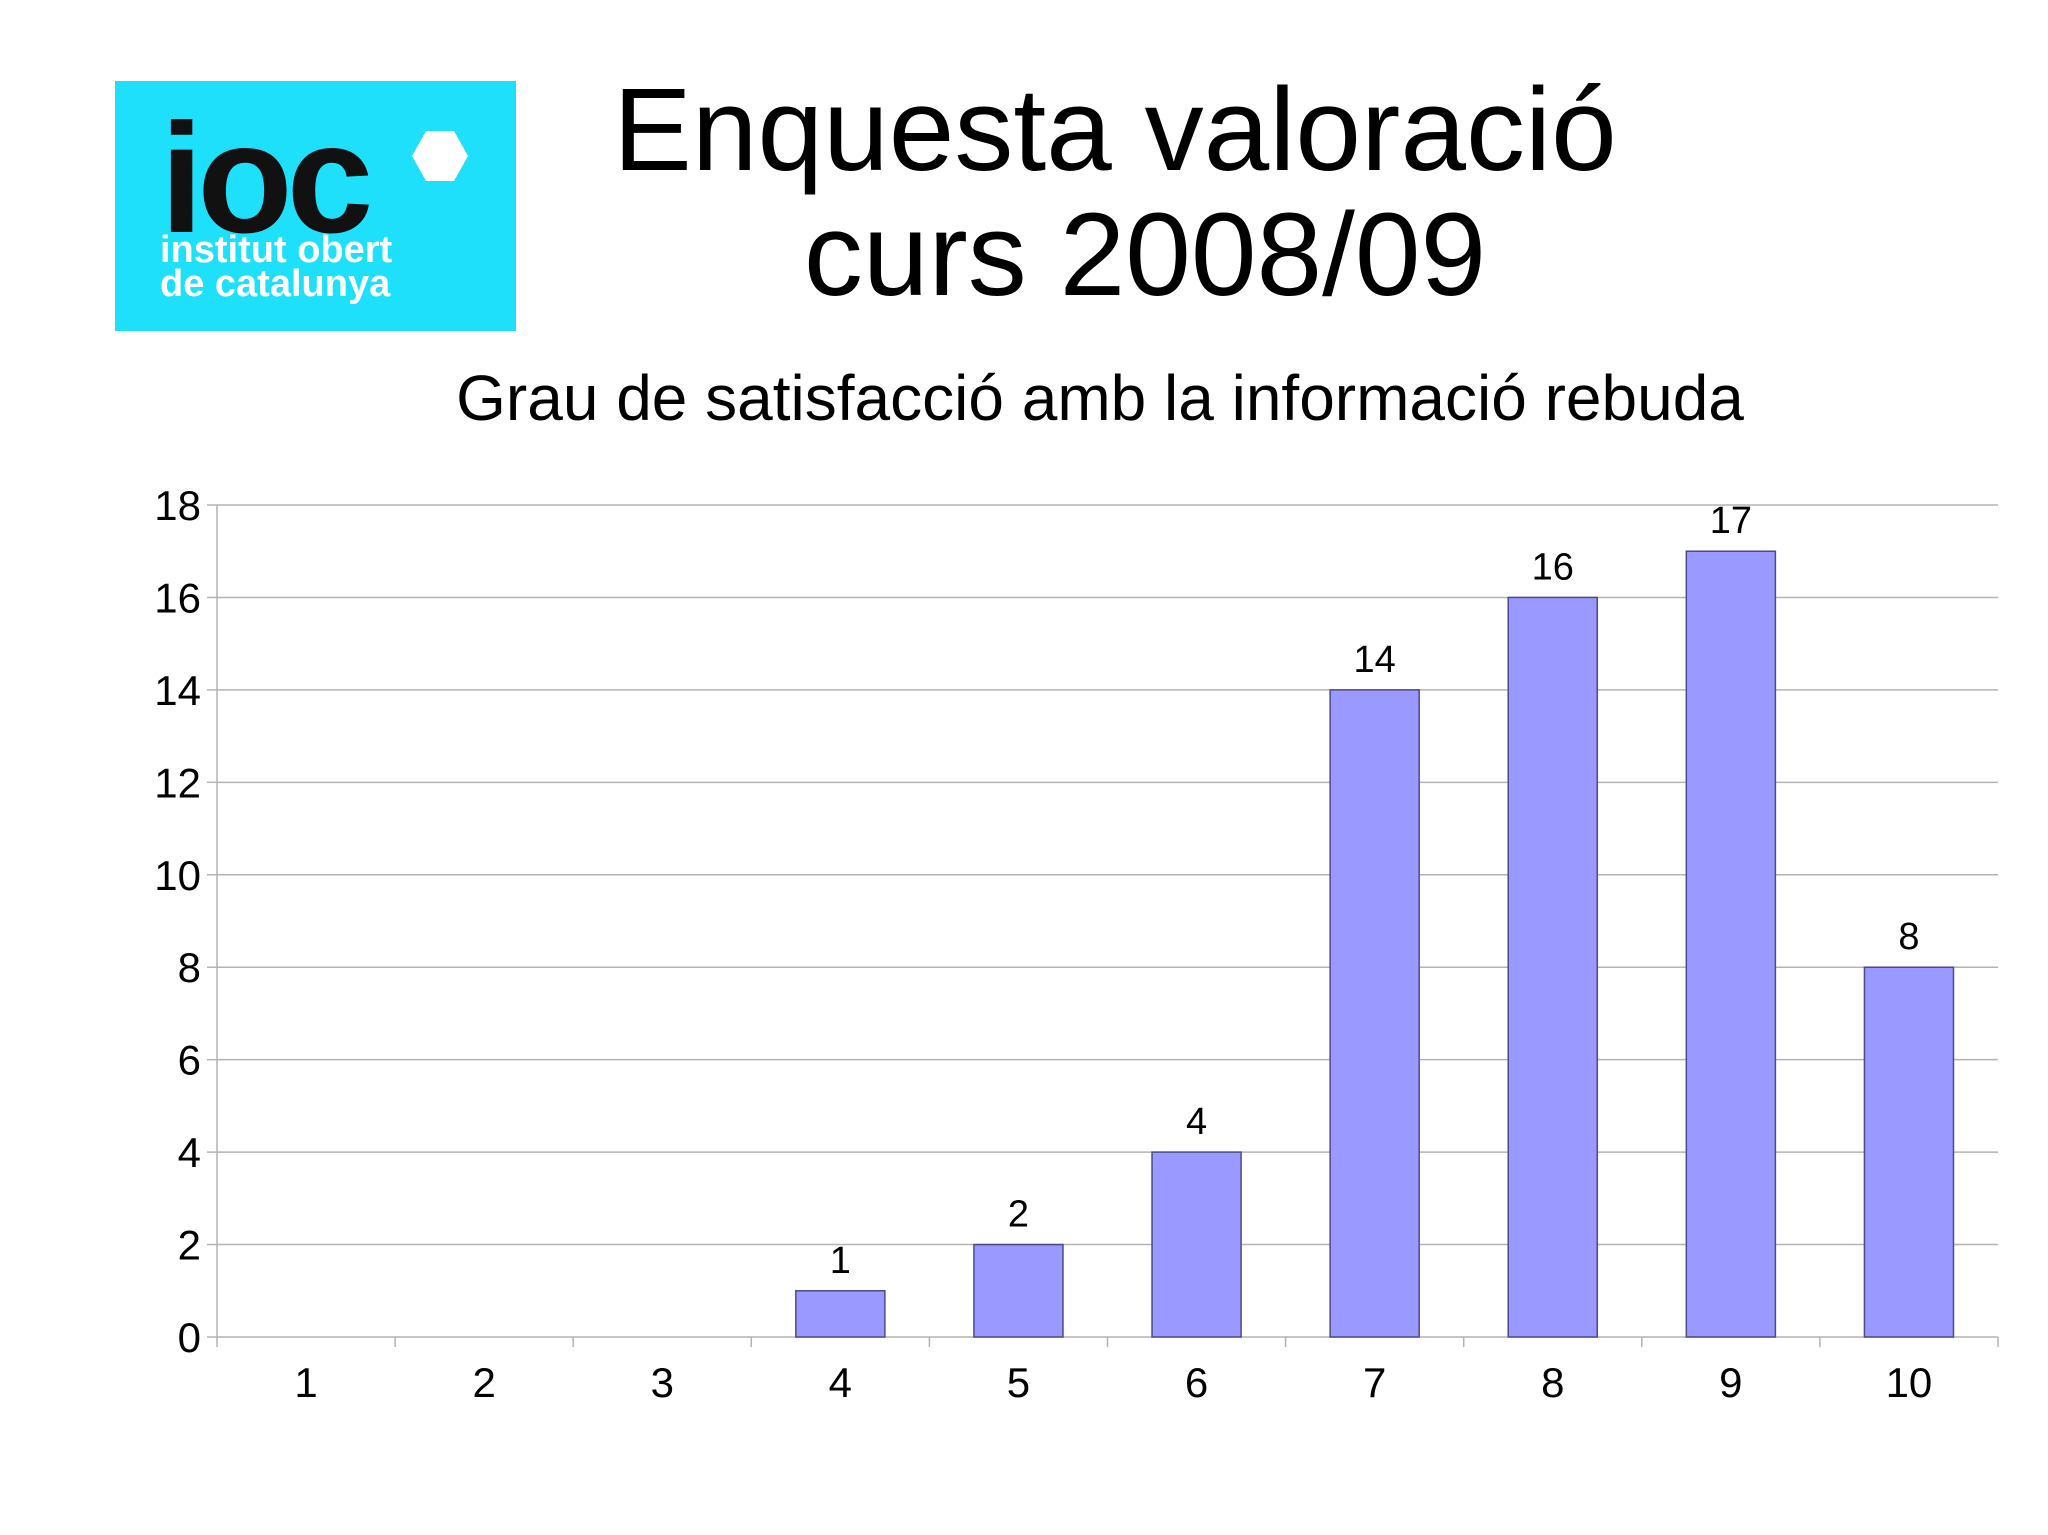 This screenshot has height=1535, width=2048. What do you see at coordinates (305, 1382) in the screenshot?
I see `x-tick-label: 1` at bounding box center [305, 1382].